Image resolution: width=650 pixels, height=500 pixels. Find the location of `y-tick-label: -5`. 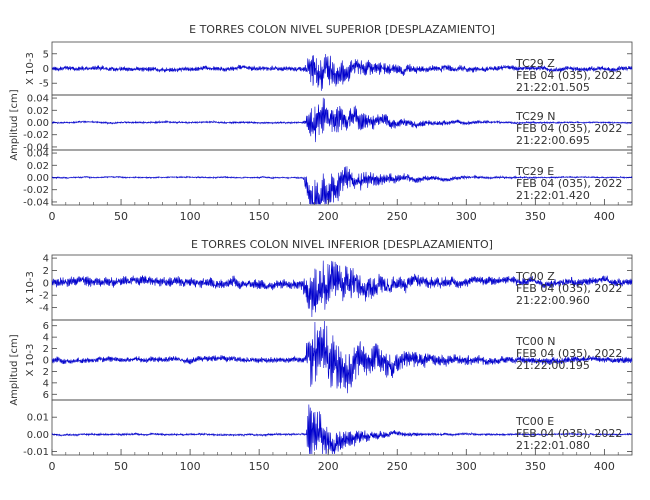

y-tick-label: -5 is located at coordinates (44, 84).